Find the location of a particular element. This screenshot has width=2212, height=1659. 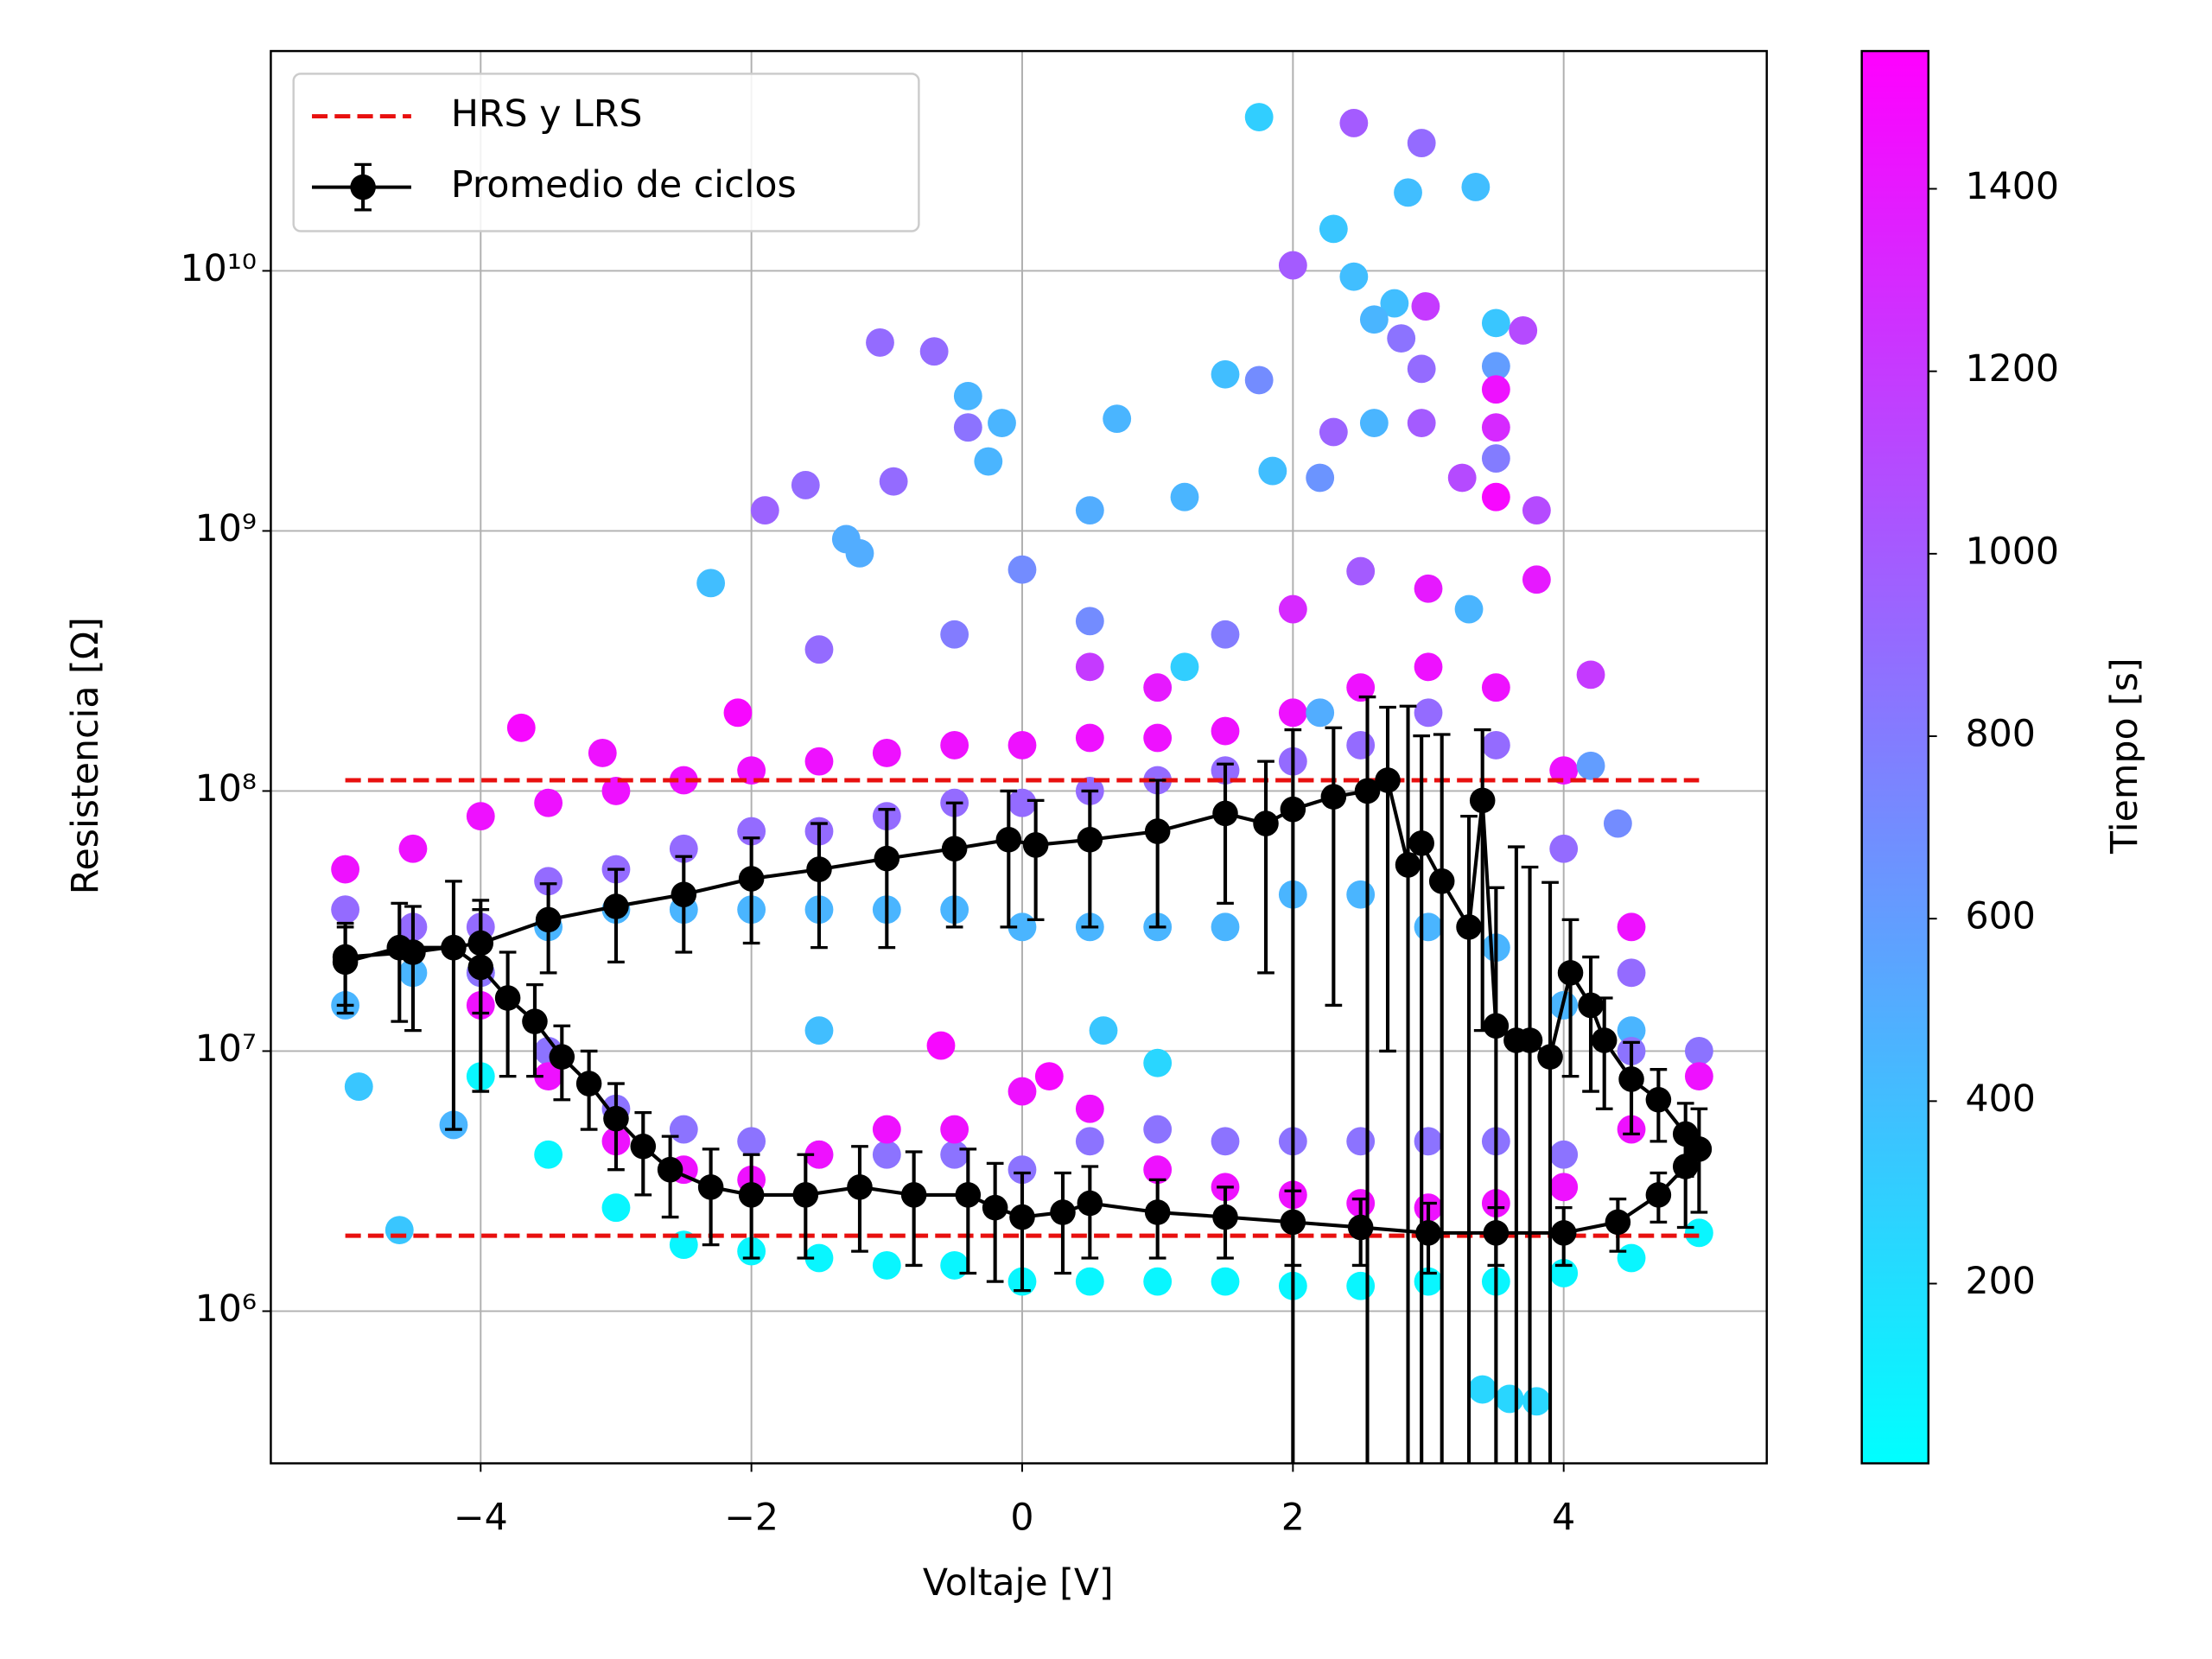

colorbar-tick-label: 800 is located at coordinates (2000, 734).